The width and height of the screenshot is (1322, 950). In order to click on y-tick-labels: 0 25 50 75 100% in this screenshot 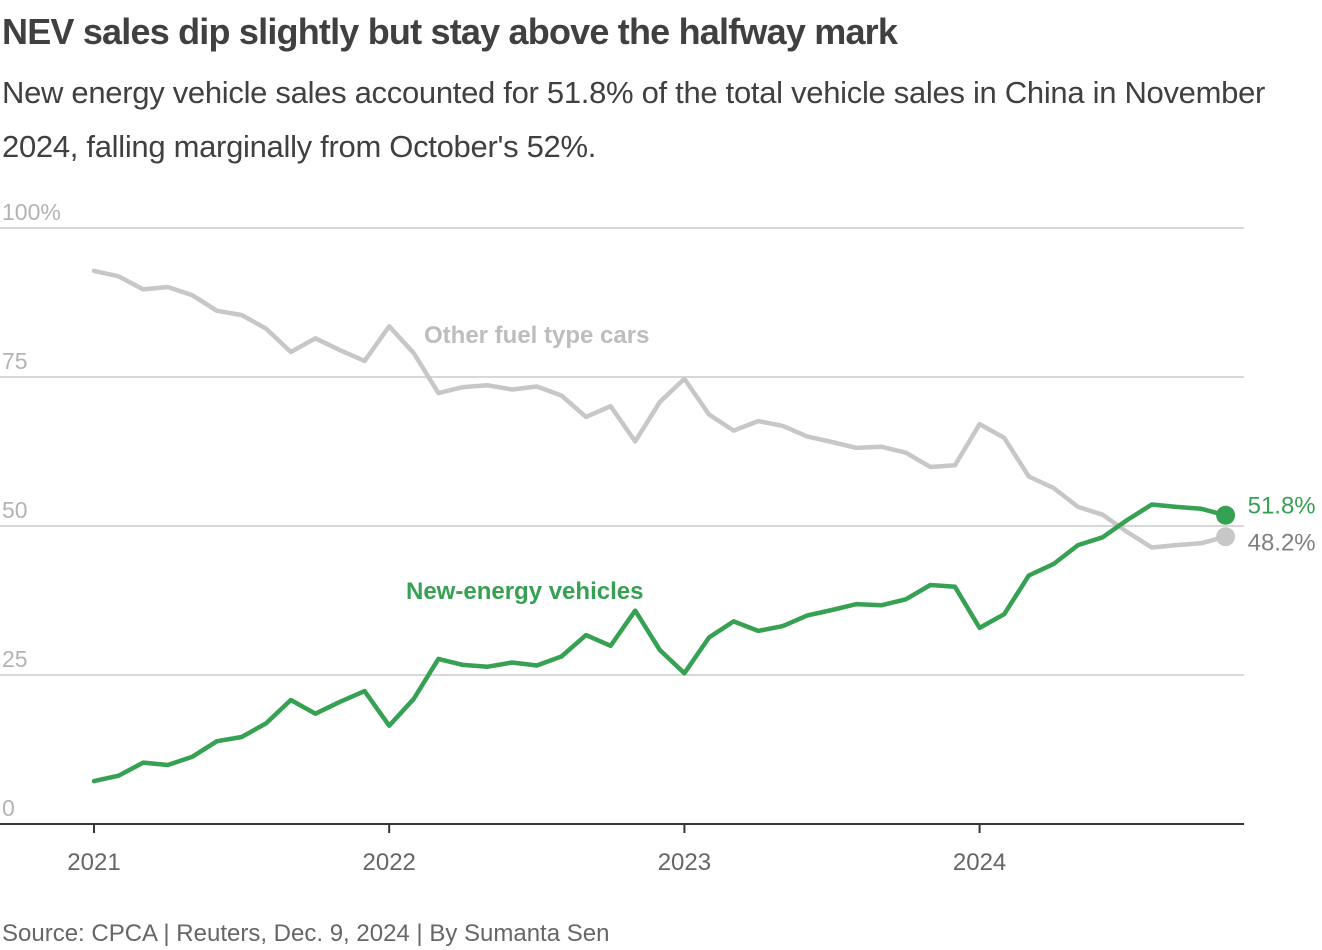, I will do `click(31, 510)`.